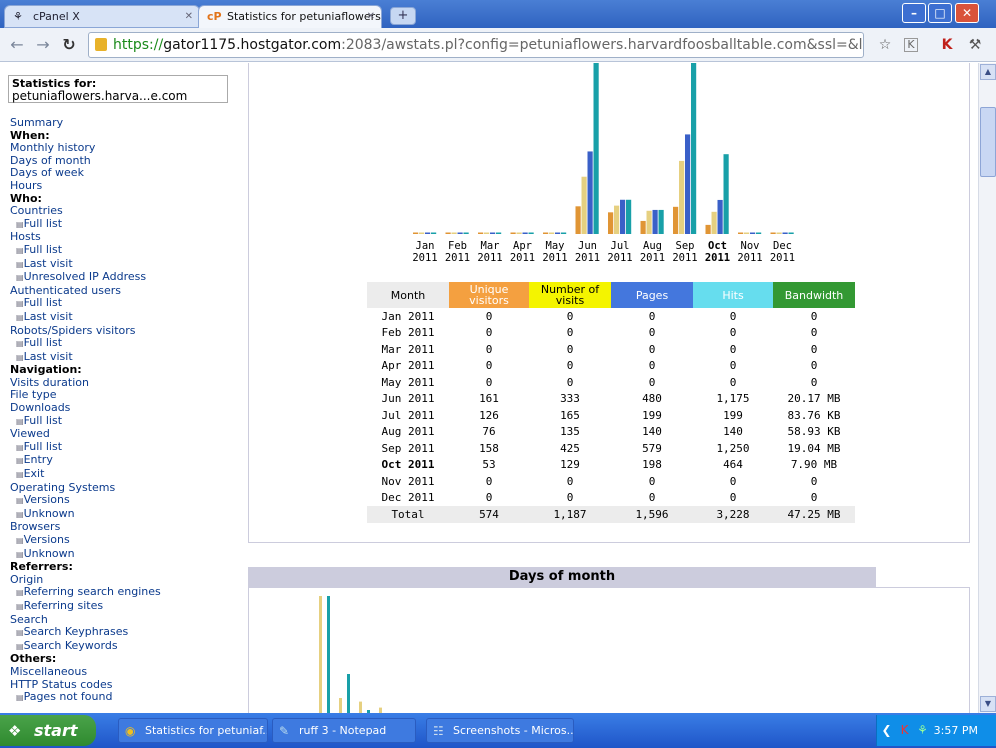 The height and width of the screenshot is (748, 996). I want to click on start-label: start, so click(56, 730).